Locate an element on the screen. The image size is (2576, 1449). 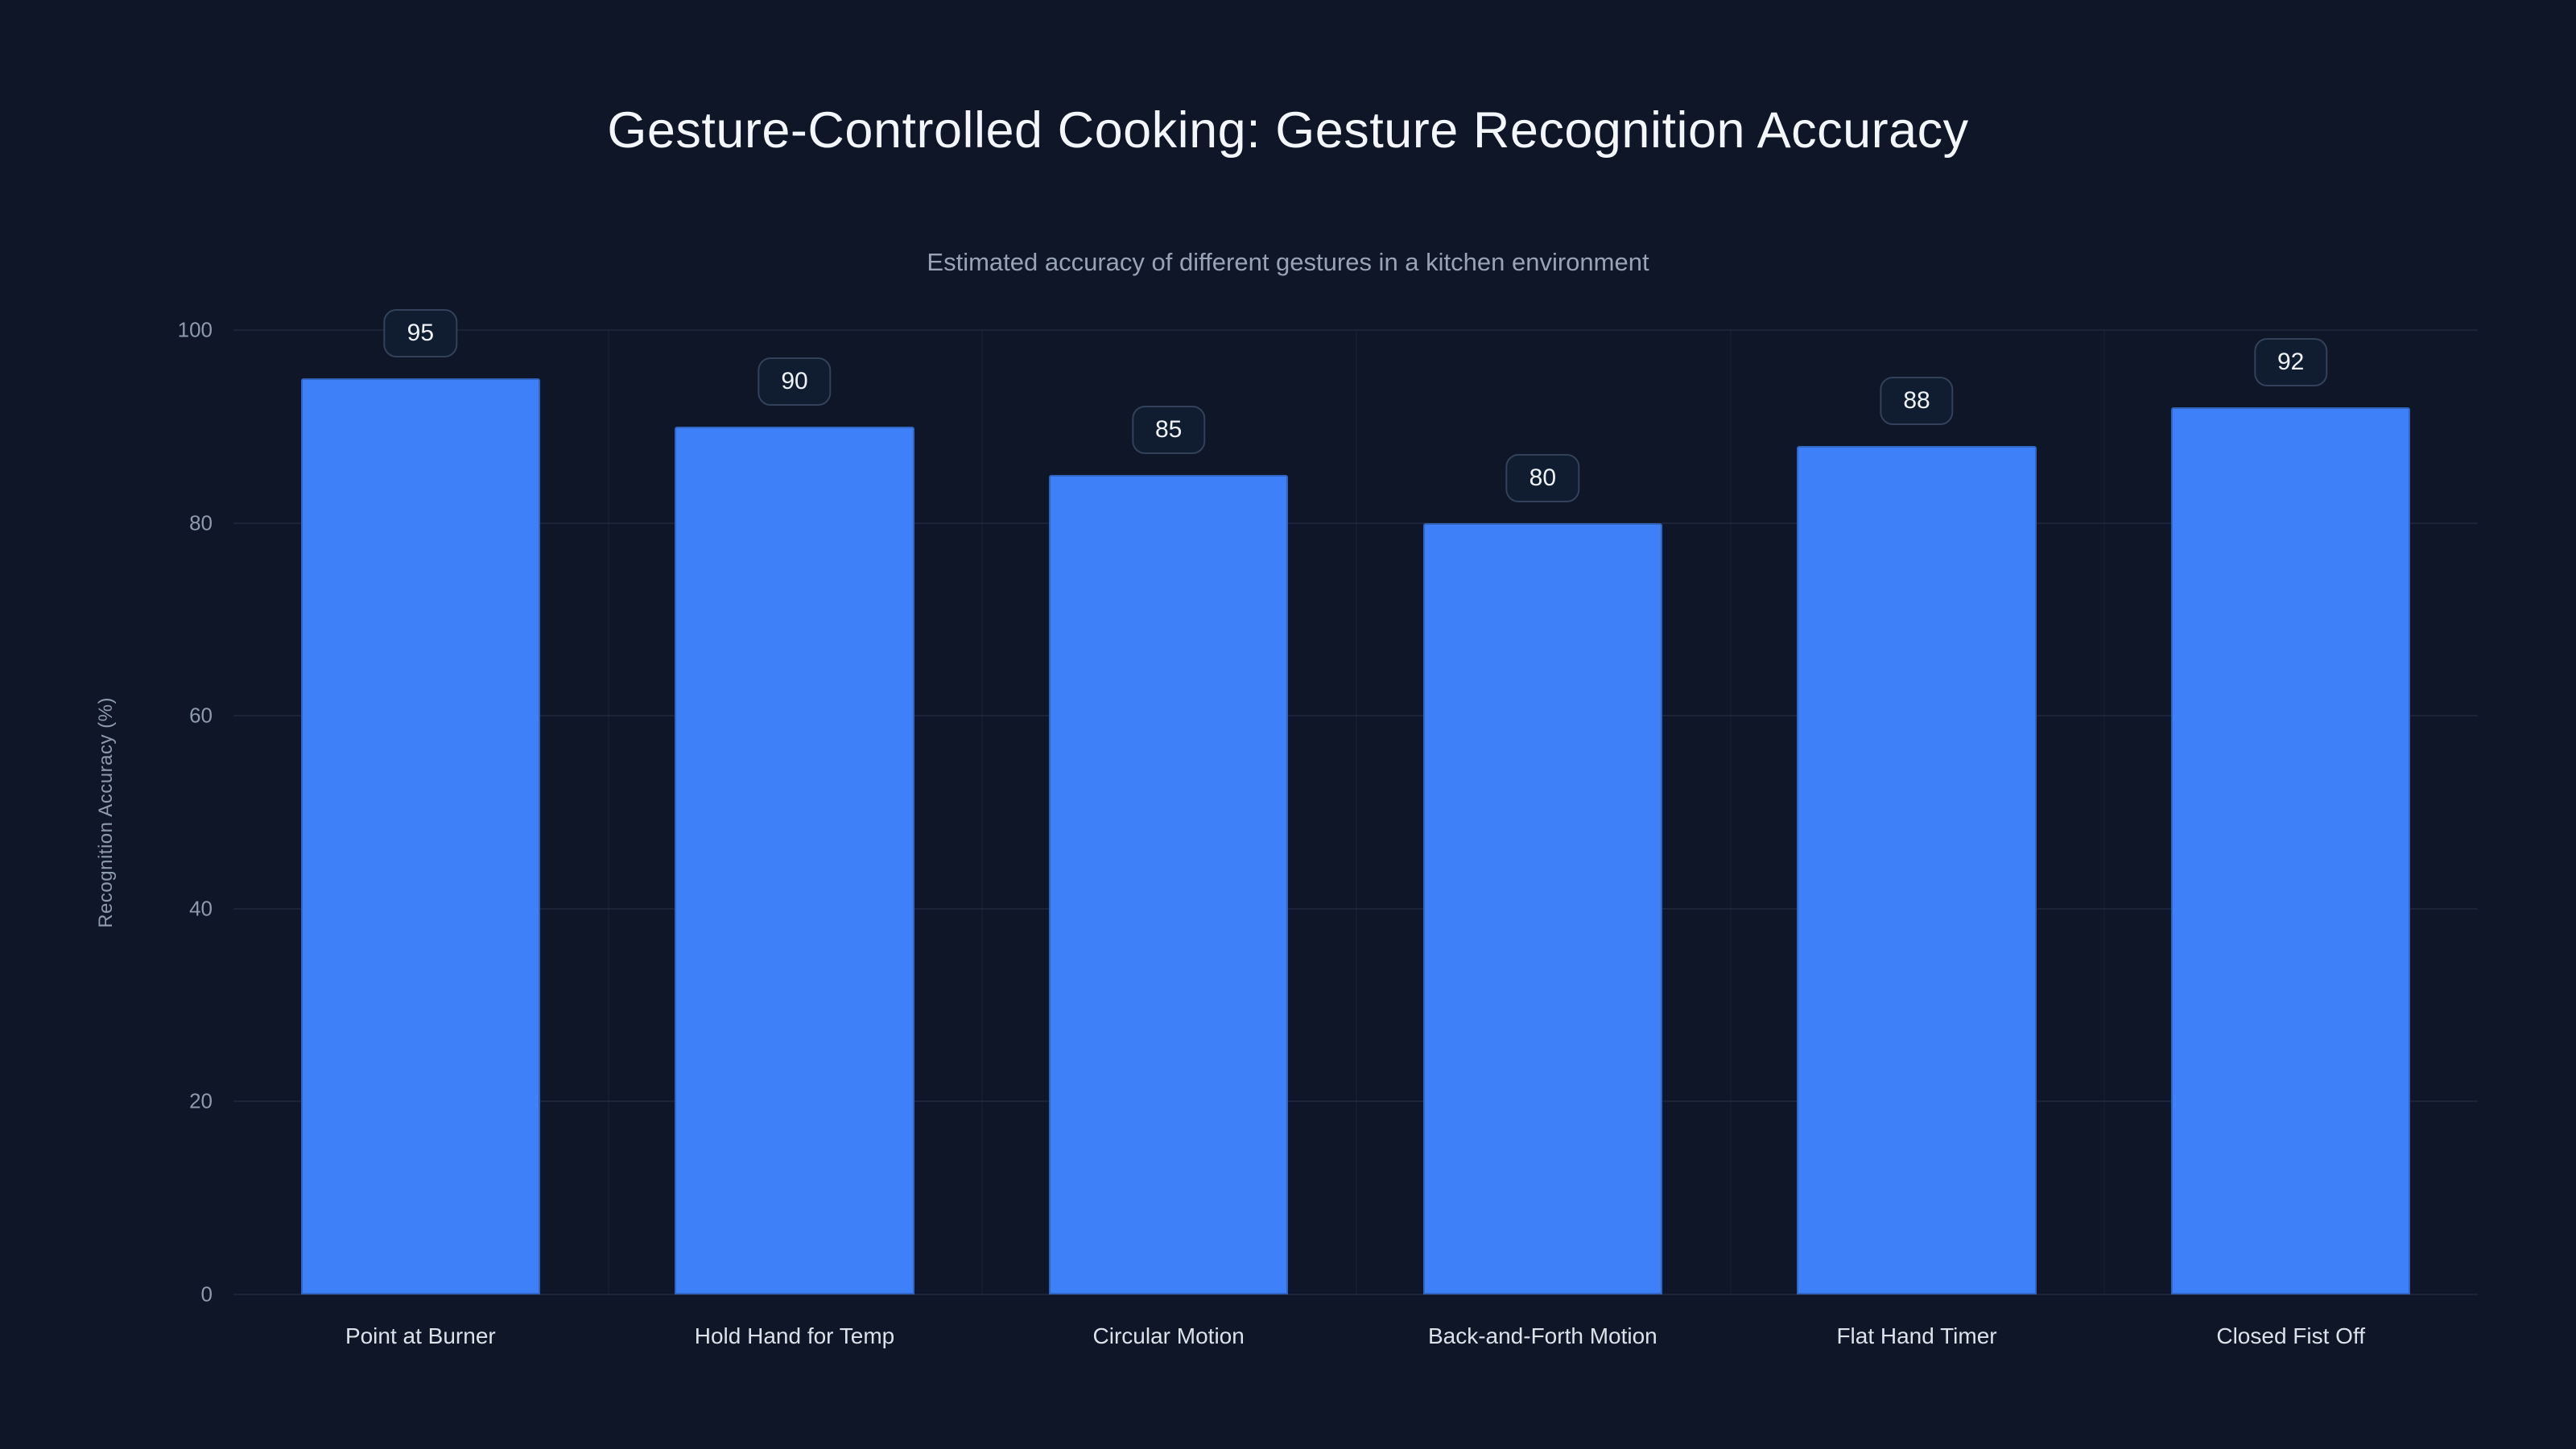
bar-slot: 85 Circular Motion is located at coordinates (1168, 839).